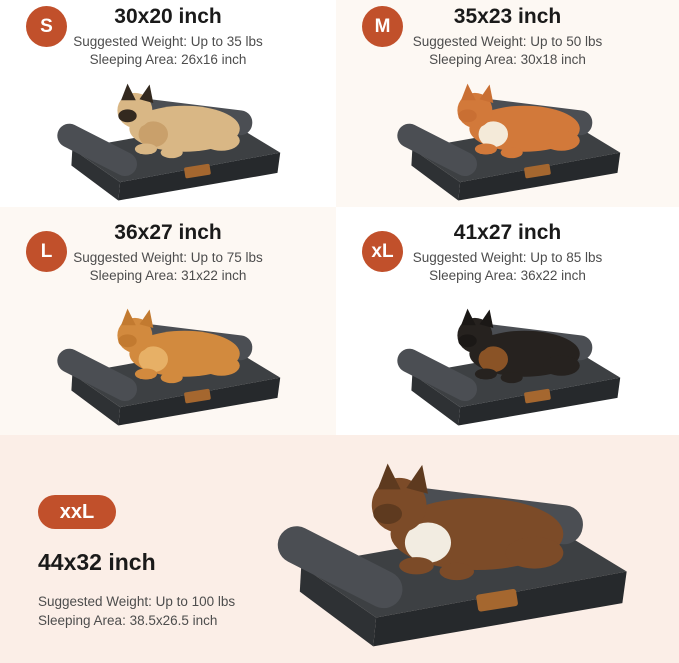 The image size is (679, 663). What do you see at coordinates (507, 232) in the screenshot?
I see `size-title: 41x27 inch` at bounding box center [507, 232].